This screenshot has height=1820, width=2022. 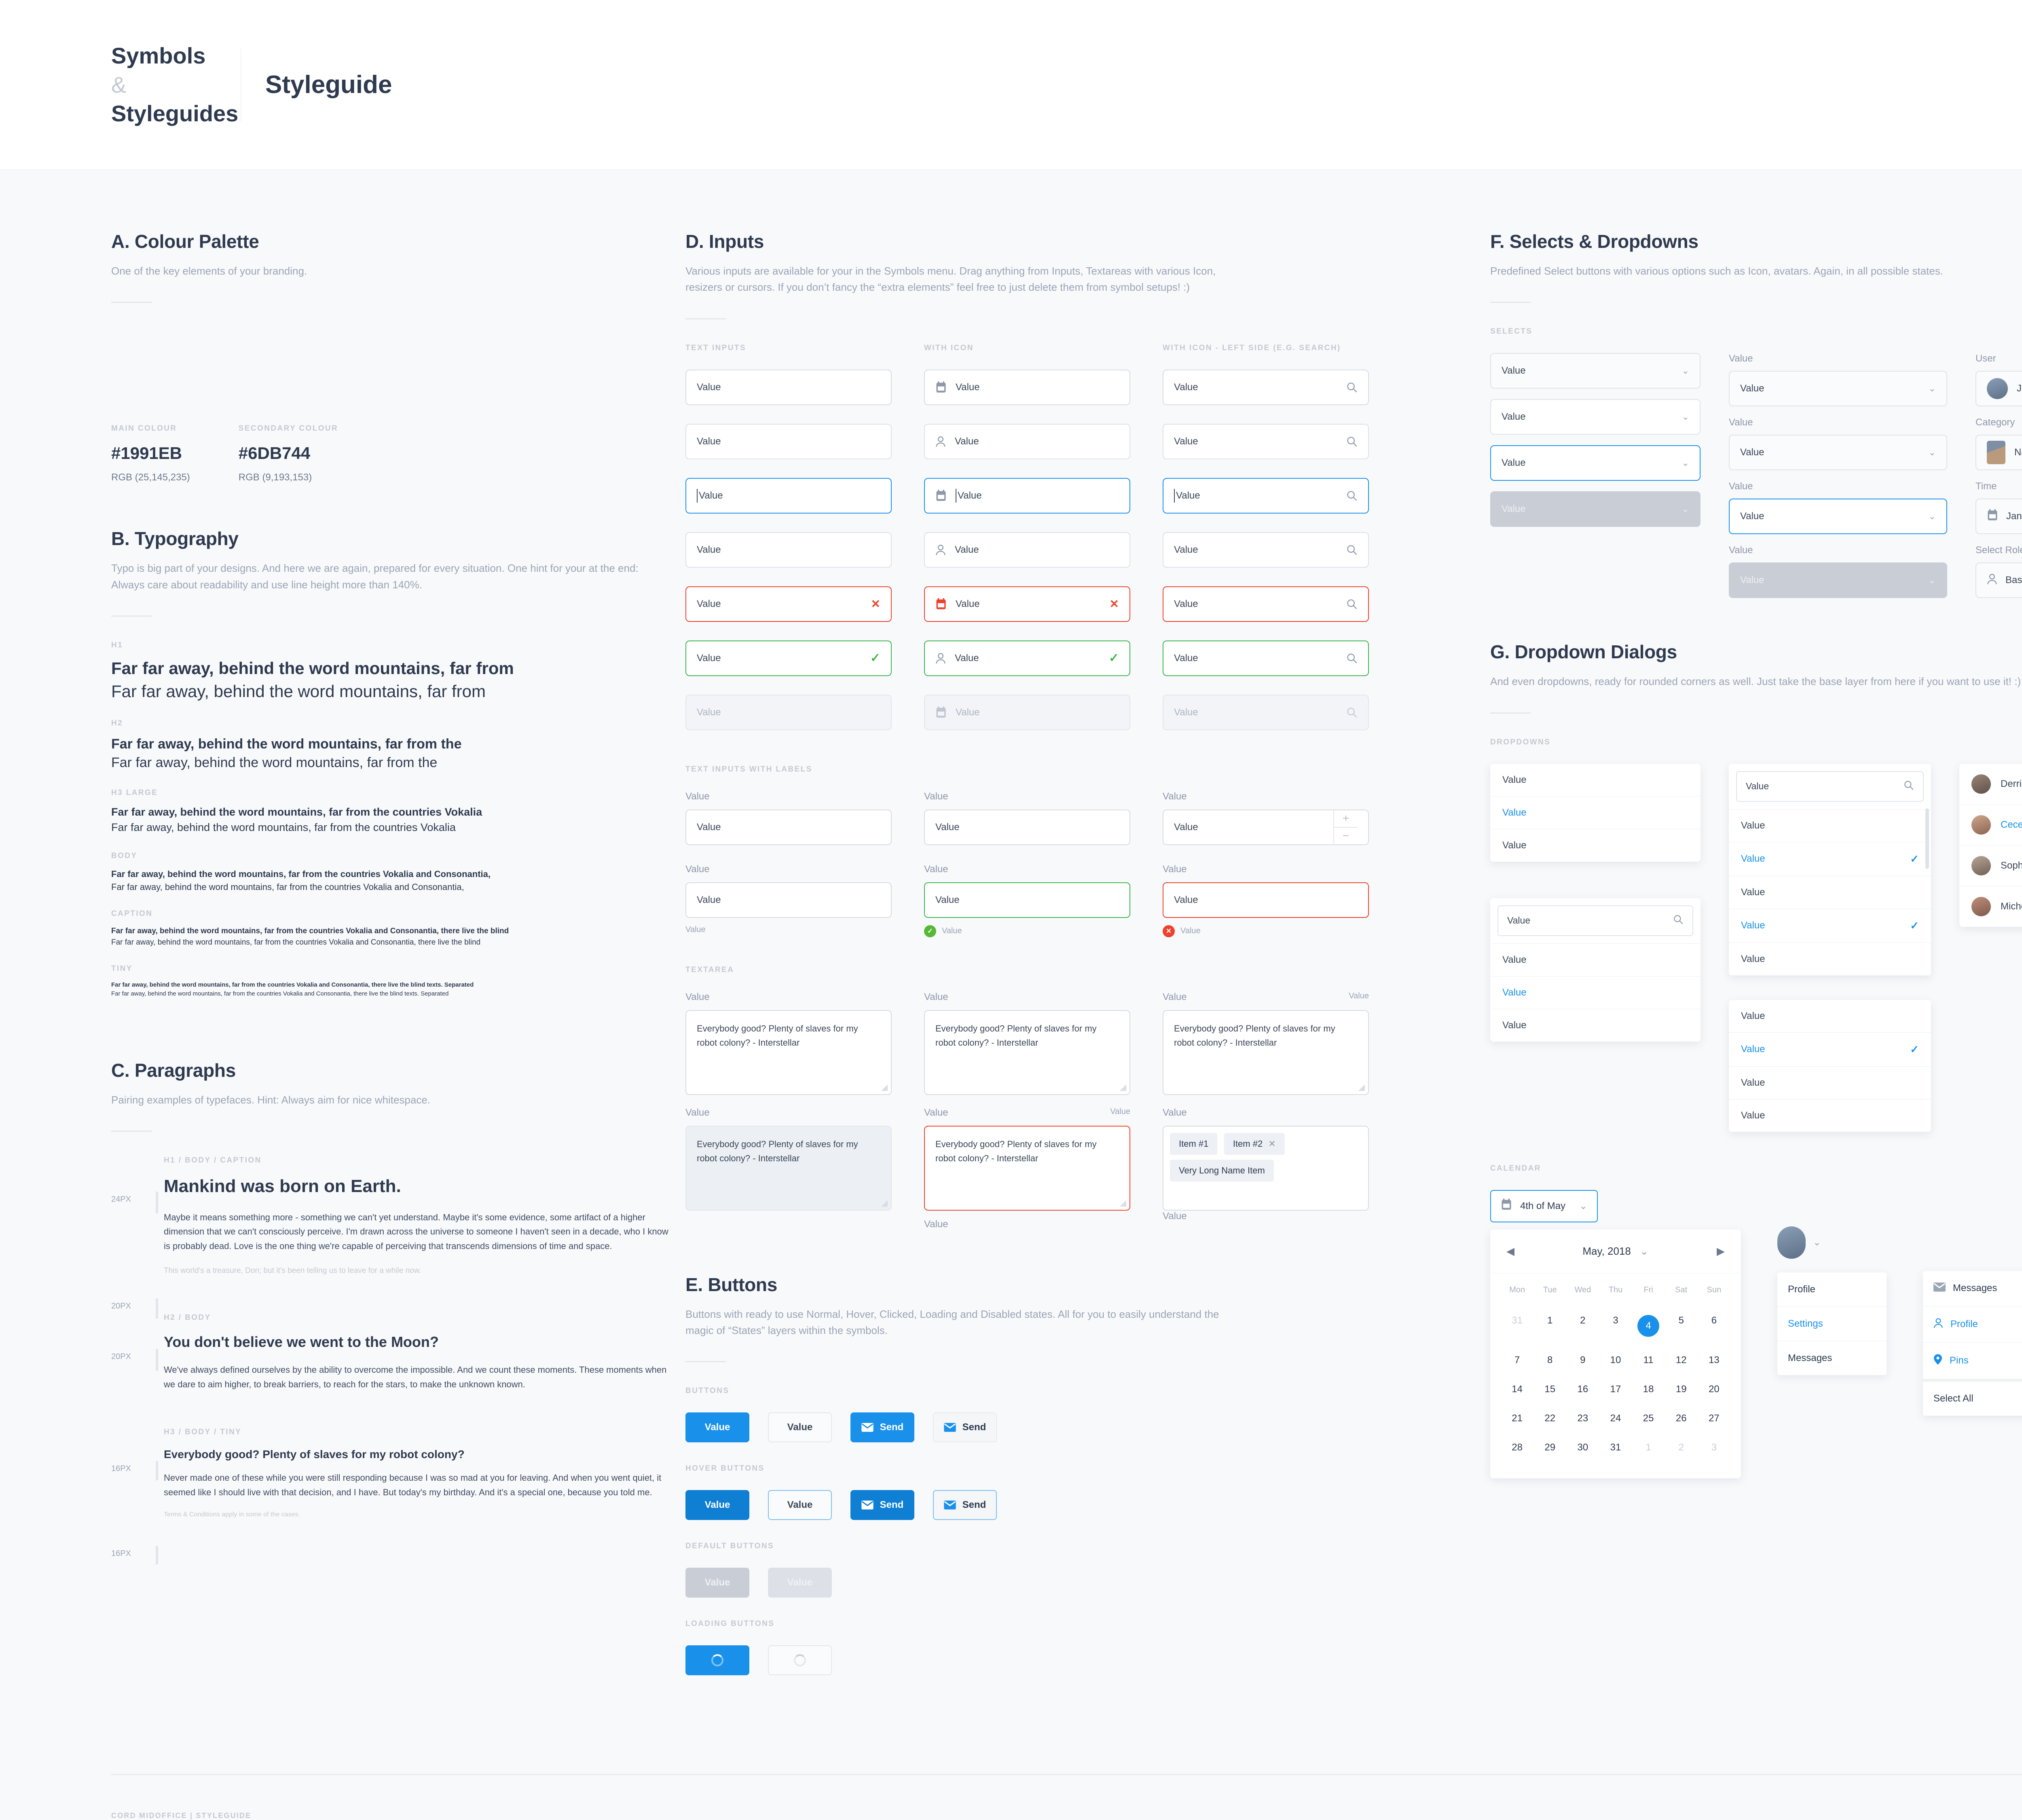 I want to click on menu-item: Messages, so click(x=1810, y=1357).